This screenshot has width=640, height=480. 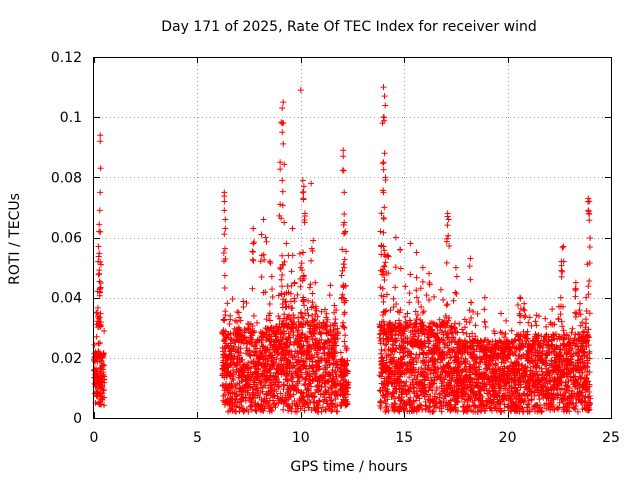 What do you see at coordinates (66, 359) in the screenshot?
I see `y-tick-label: 0.02` at bounding box center [66, 359].